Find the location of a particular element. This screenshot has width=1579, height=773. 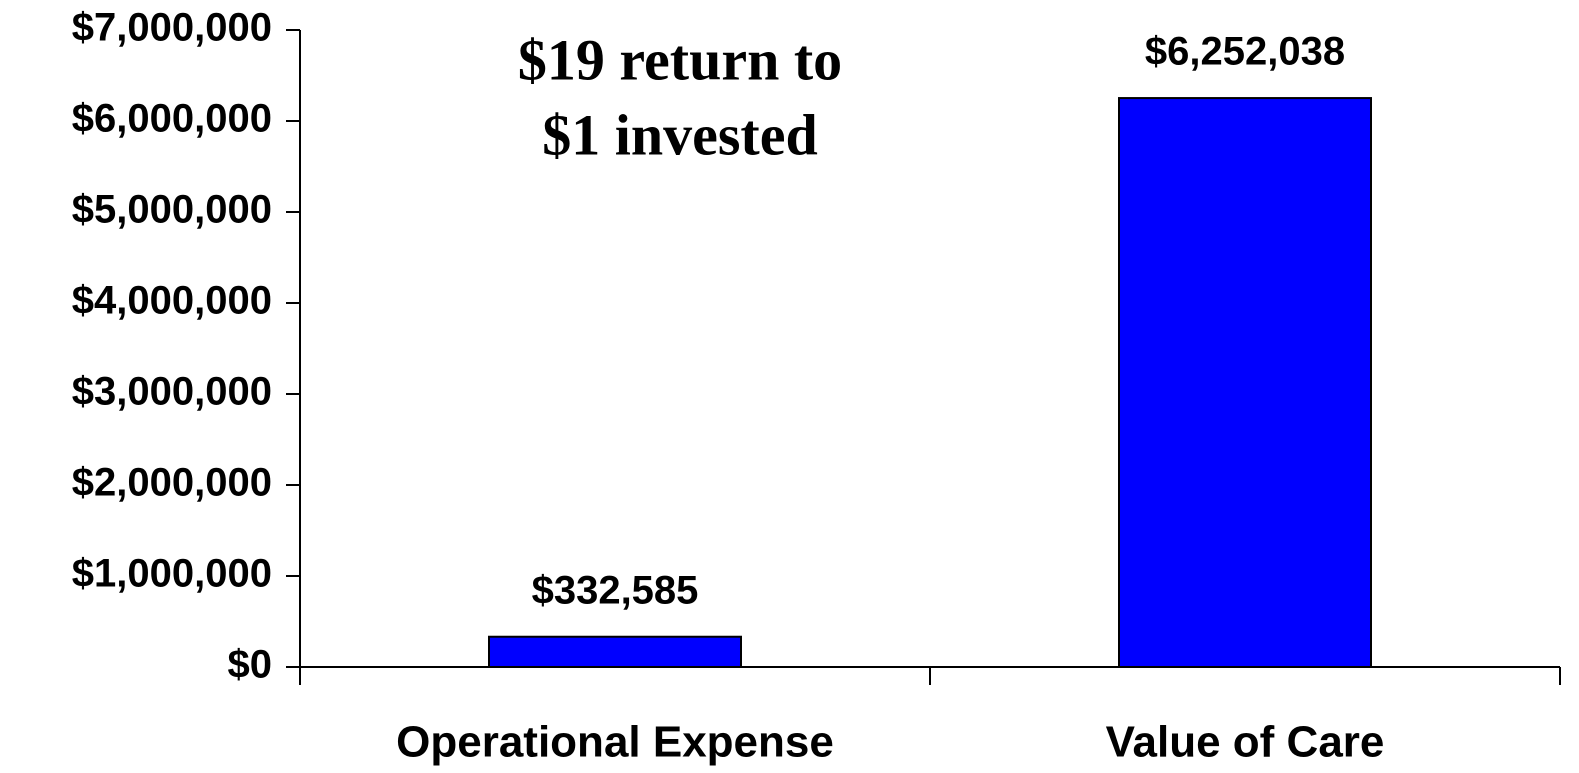

x-tick-label: Operational Expense is located at coordinates (615, 742).